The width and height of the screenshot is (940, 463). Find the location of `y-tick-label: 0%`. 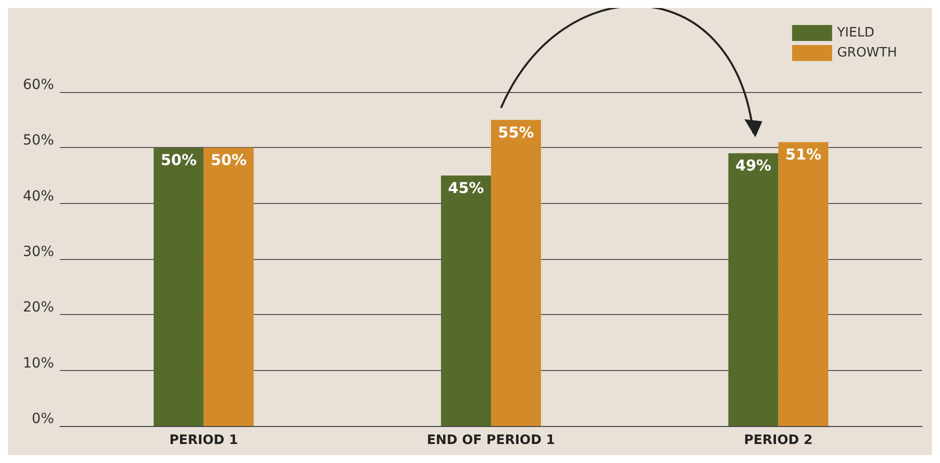

y-tick-label: 0% is located at coordinates (43, 419).